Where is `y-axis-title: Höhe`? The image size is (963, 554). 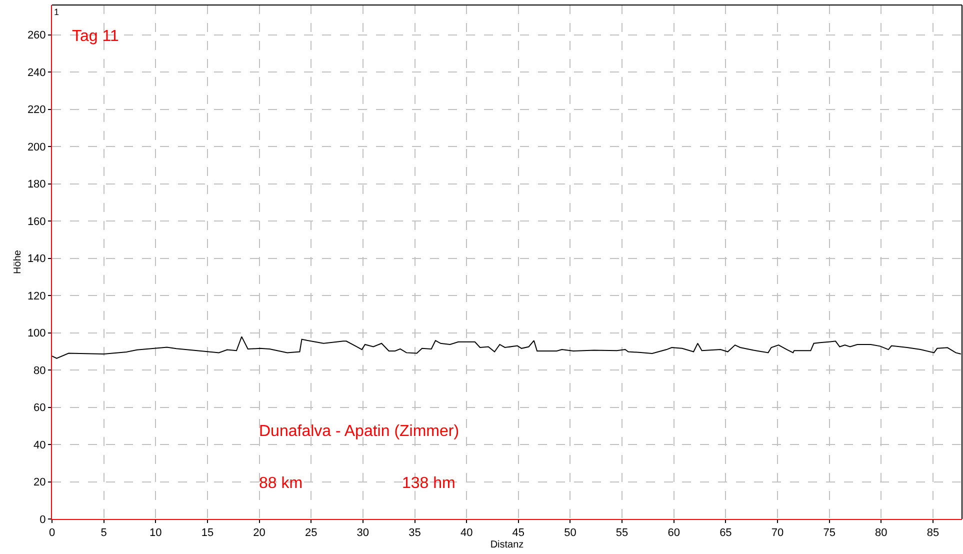 y-axis-title: Höhe is located at coordinates (18, 262).